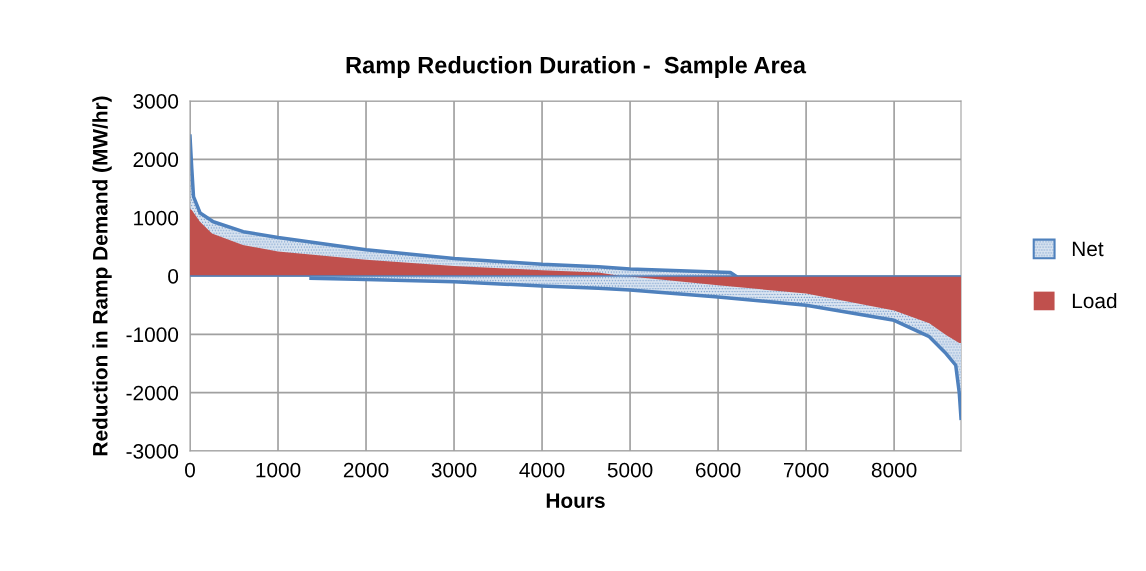 The image size is (1146, 571). Describe the element at coordinates (1088, 249) in the screenshot. I see `legend-label: Net` at that location.